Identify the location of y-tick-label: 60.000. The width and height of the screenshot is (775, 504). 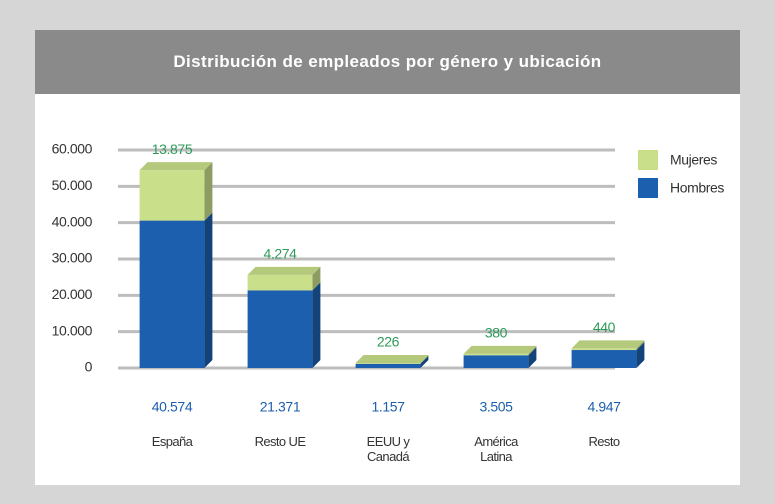
(72, 149).